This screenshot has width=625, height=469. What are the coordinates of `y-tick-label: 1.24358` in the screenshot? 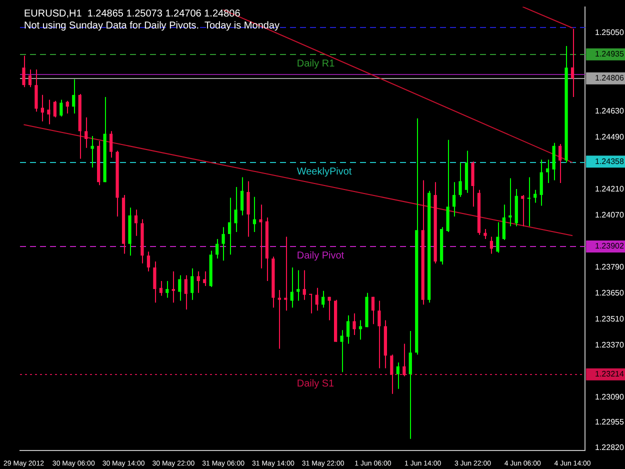 It's located at (609, 161).